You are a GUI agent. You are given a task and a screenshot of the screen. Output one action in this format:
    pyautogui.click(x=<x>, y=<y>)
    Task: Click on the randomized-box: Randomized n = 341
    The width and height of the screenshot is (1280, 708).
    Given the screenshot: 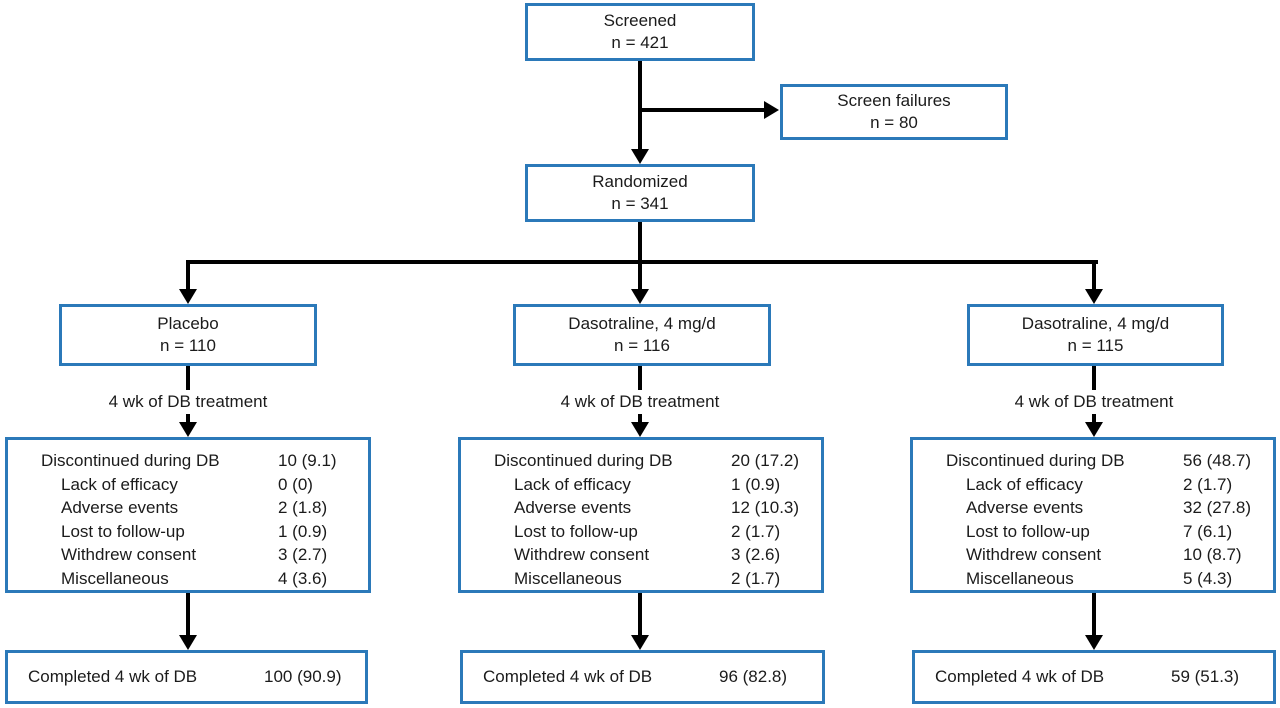 What is the action you would take?
    pyautogui.click(x=640, y=193)
    